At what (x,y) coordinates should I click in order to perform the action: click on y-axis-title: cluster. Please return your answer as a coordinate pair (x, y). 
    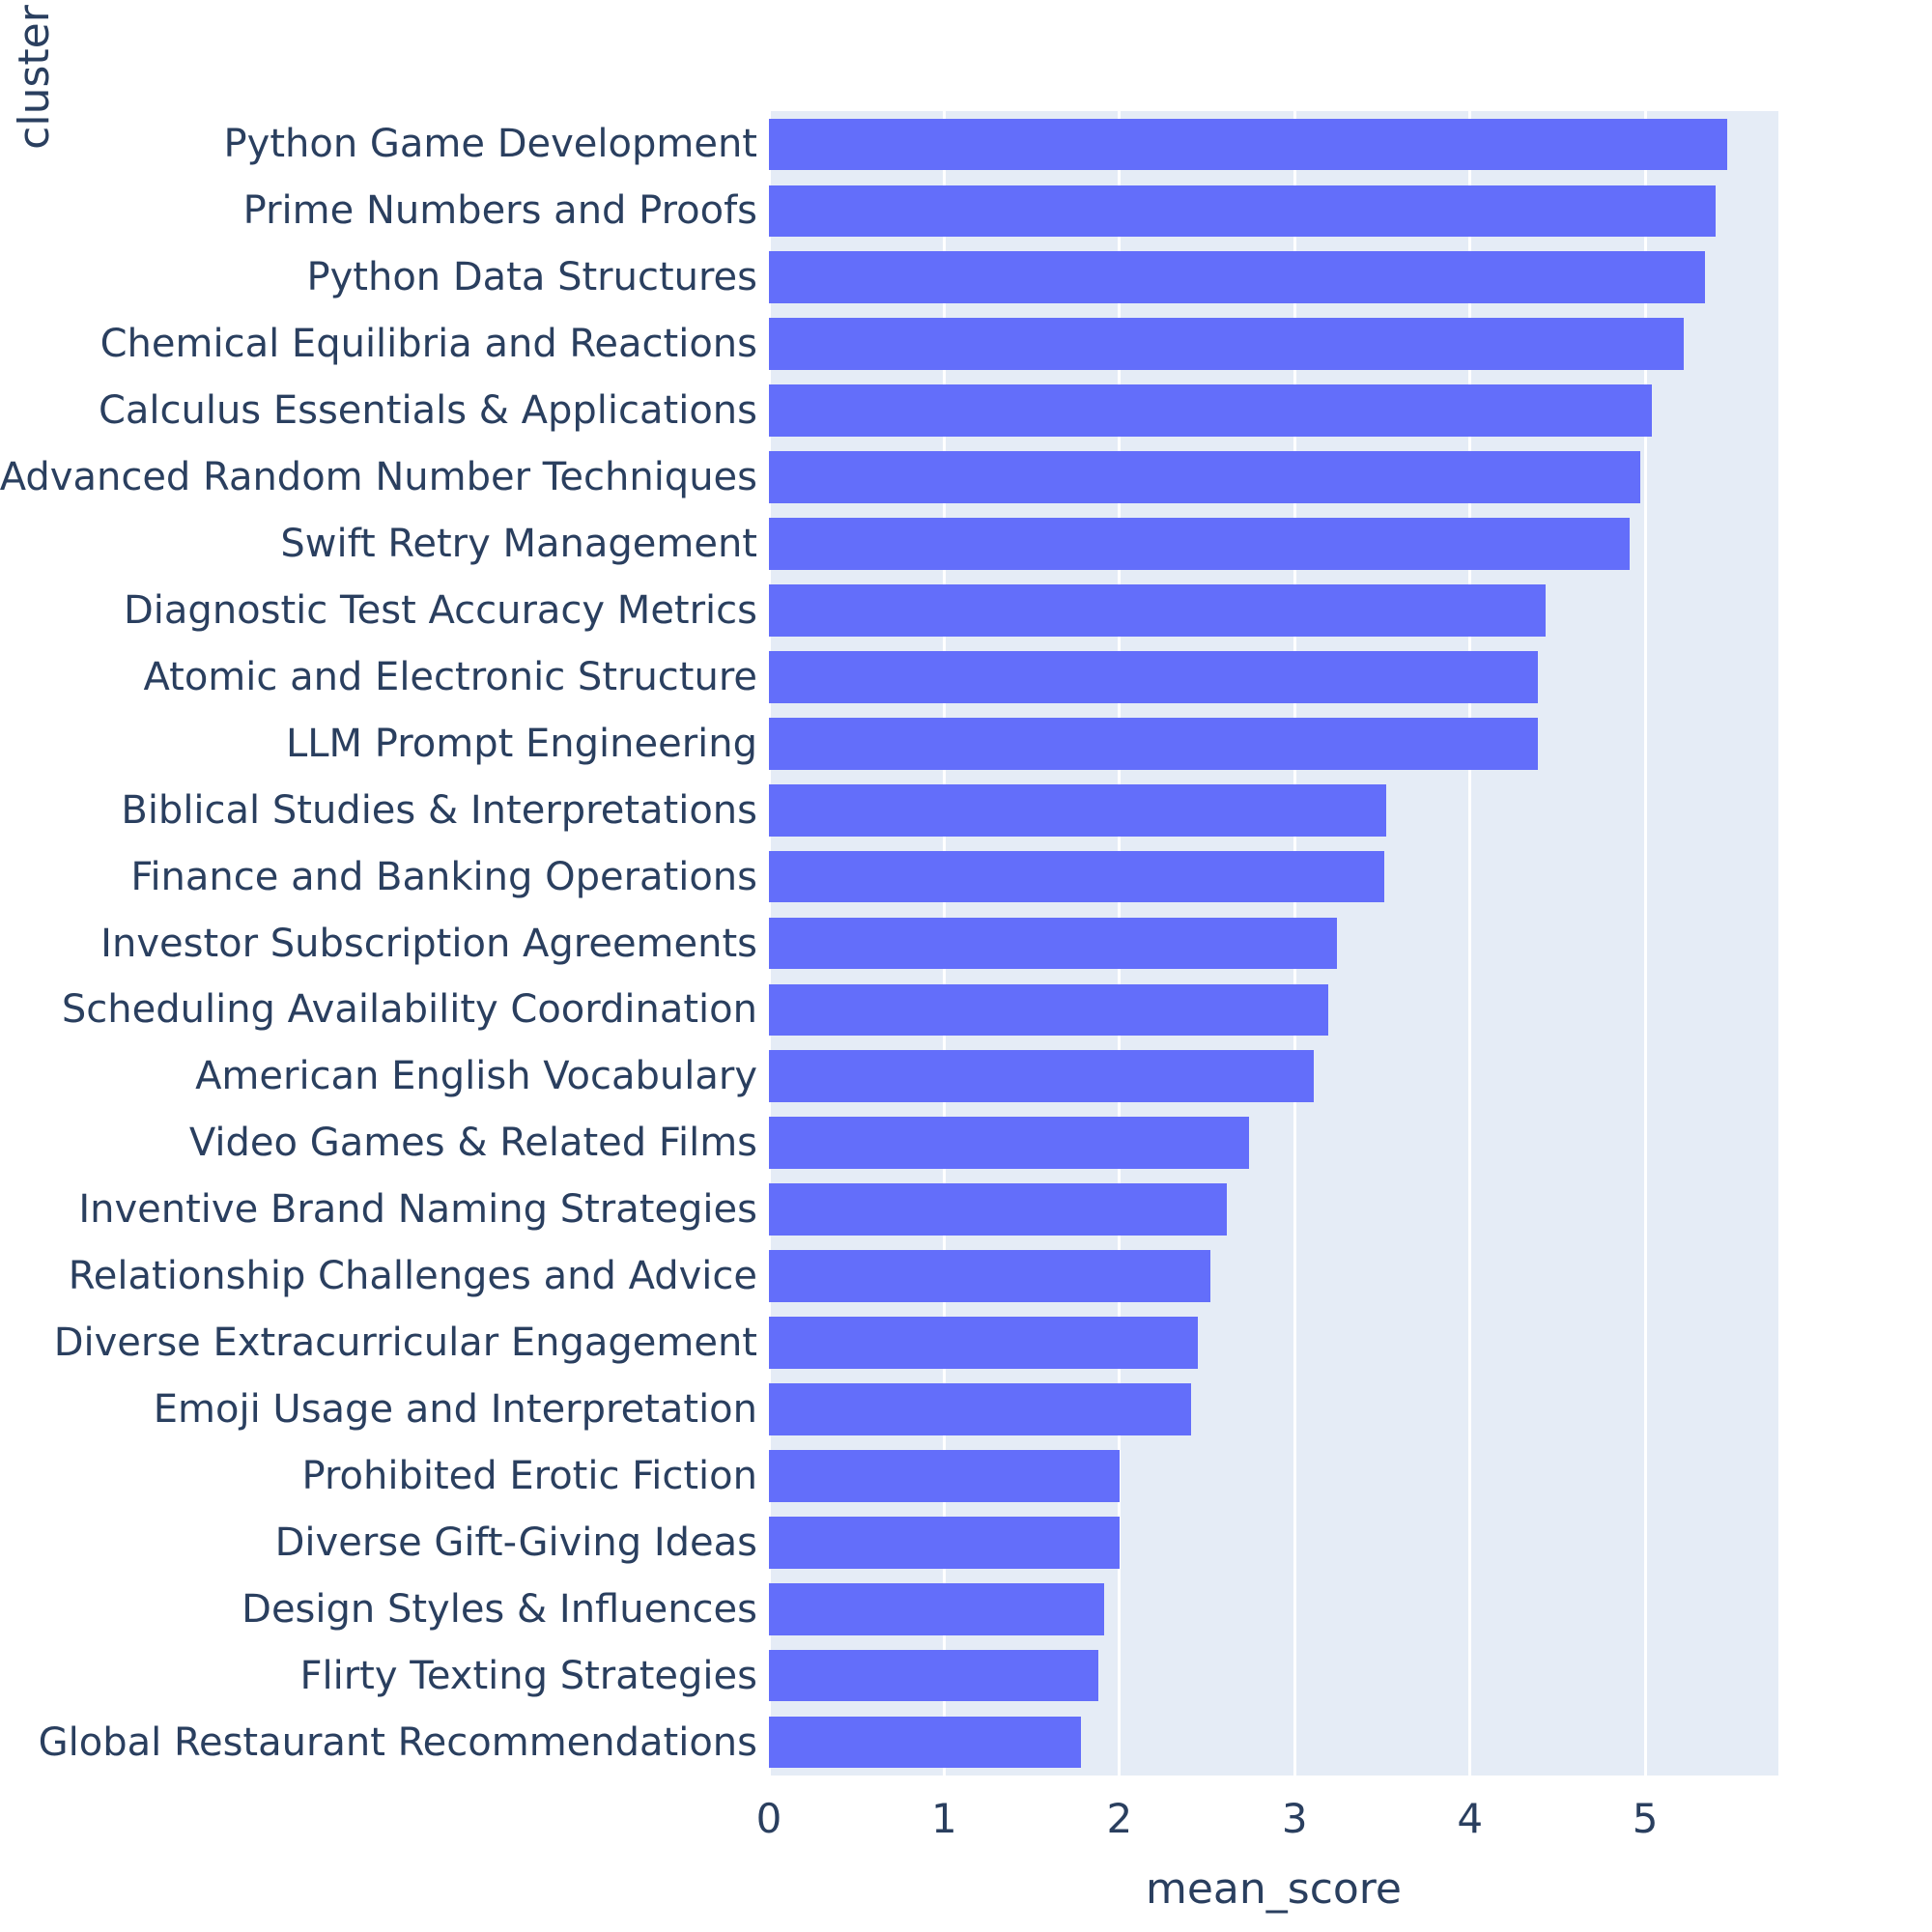
    Looking at the image, I should click on (34, 77).